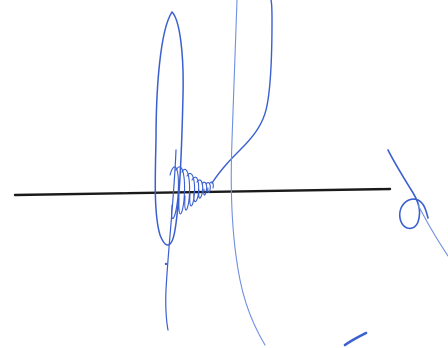 The height and width of the screenshot is (348, 448). Describe the element at coordinates (166, 264) in the screenshot. I see `signature-dot` at that location.